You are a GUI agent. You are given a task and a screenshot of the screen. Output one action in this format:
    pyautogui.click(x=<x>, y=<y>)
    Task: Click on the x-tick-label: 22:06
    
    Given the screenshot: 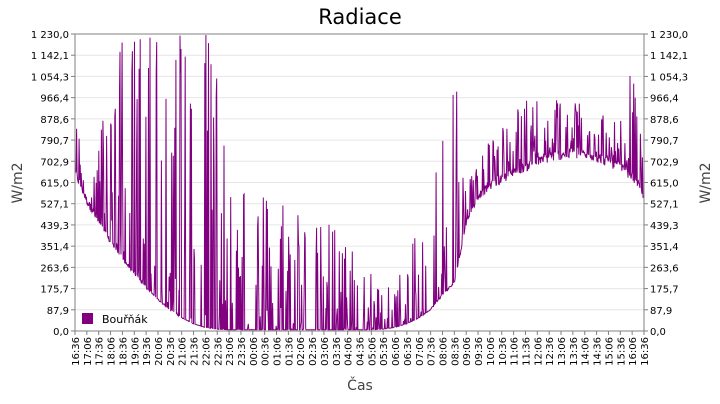 What is the action you would take?
    pyautogui.click(x=206, y=351)
    